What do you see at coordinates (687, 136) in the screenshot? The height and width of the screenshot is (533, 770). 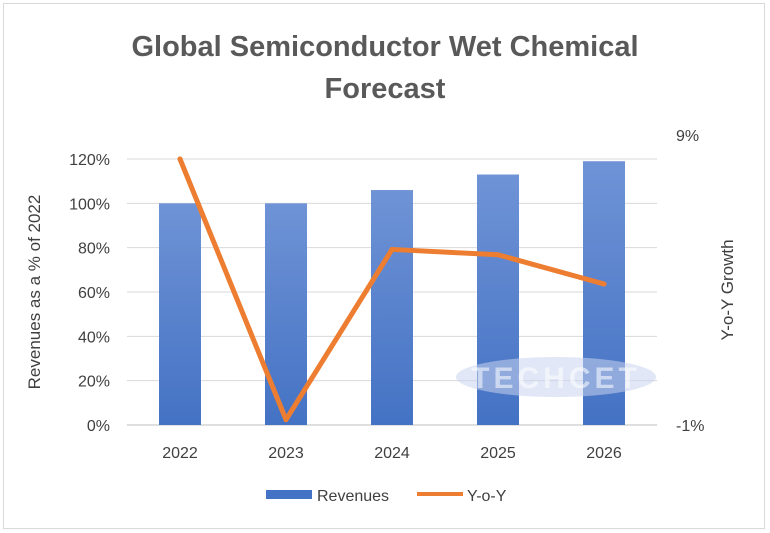 I see `y2-tick-label: 9%` at bounding box center [687, 136].